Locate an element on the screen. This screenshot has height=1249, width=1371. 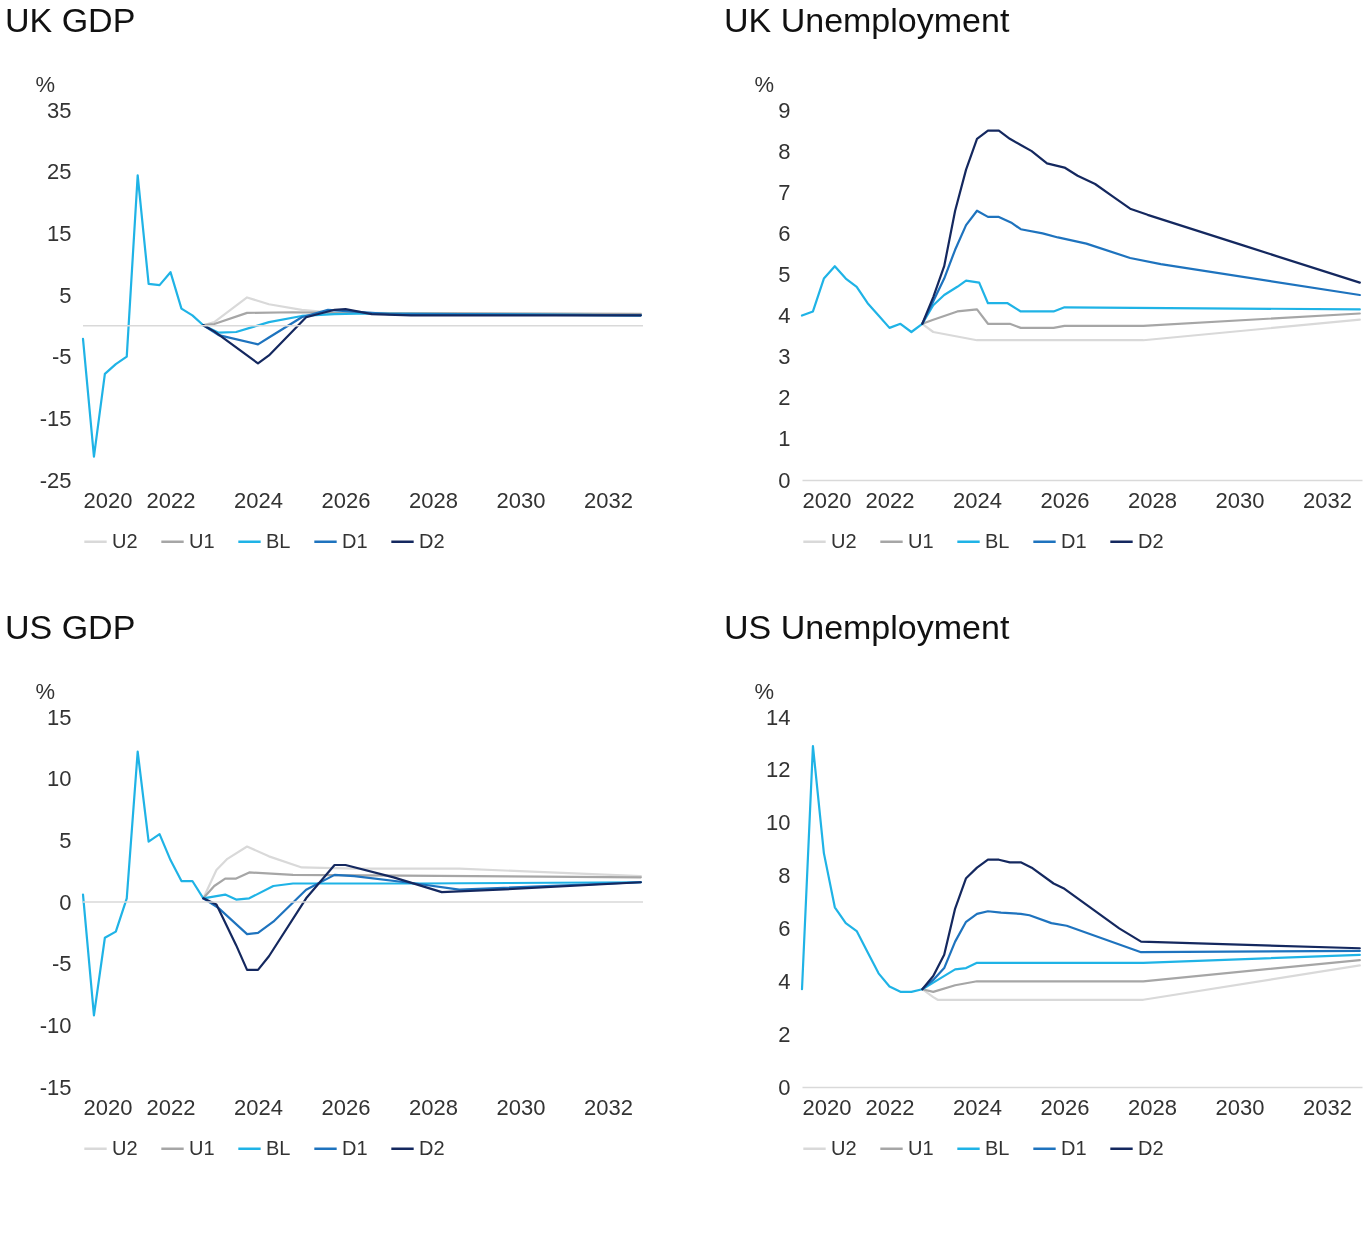
y-tick-label: 14 is located at coordinates (778, 717).